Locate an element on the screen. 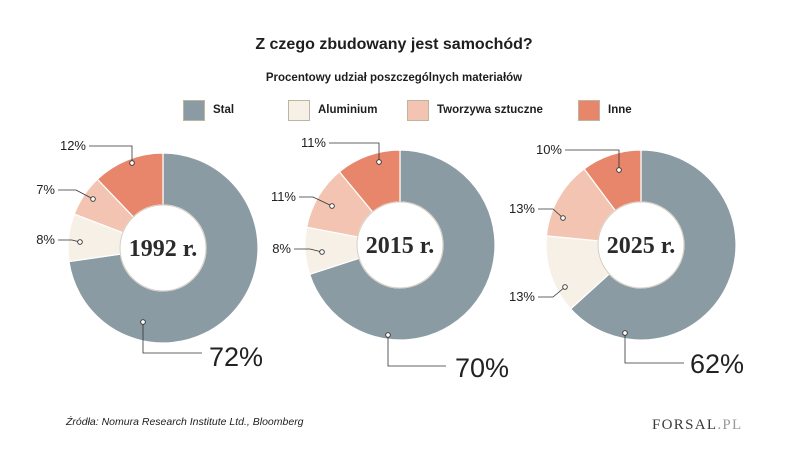  value-label-inne: 12% is located at coordinates (73, 145).